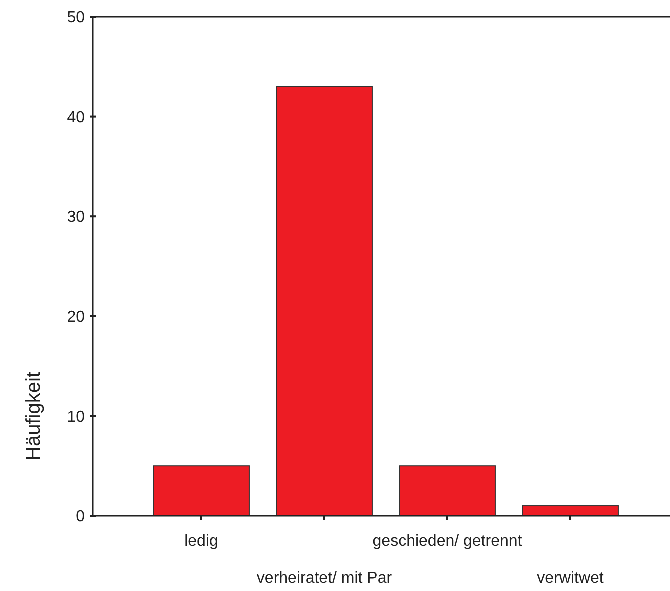 The image size is (670, 591). I want to click on y-tick-label: 40, so click(76, 117).